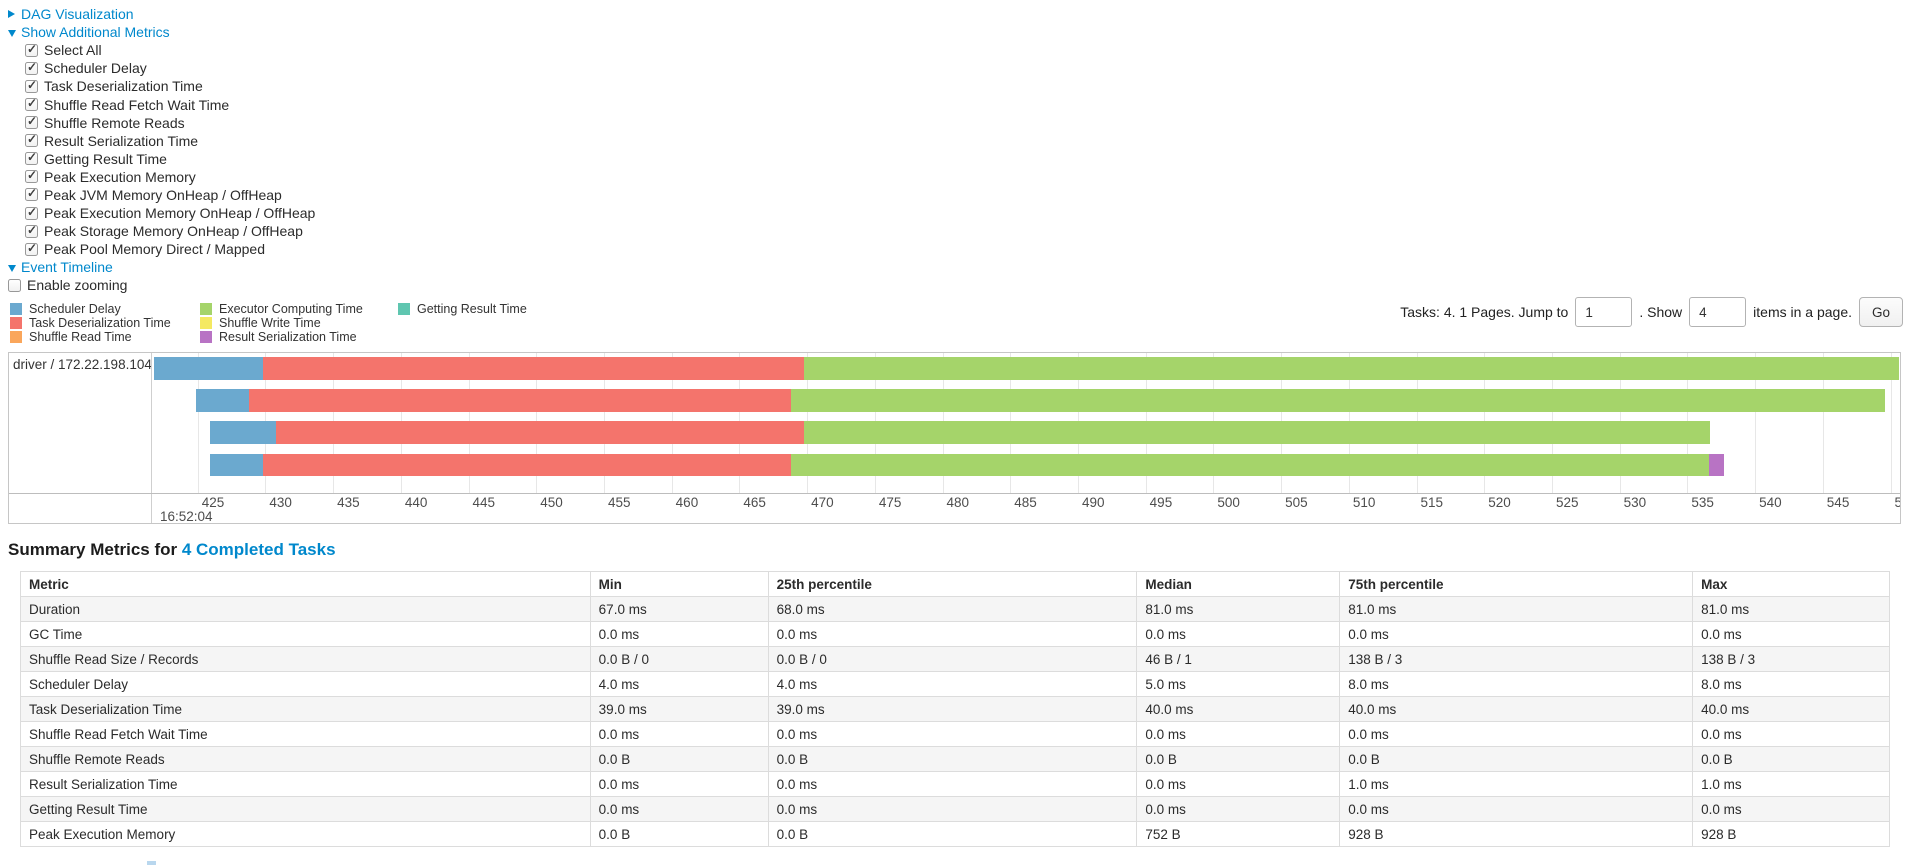 Image resolution: width=1907 pixels, height=865 pixels. I want to click on axis-tick-label: 485, so click(1025, 502).